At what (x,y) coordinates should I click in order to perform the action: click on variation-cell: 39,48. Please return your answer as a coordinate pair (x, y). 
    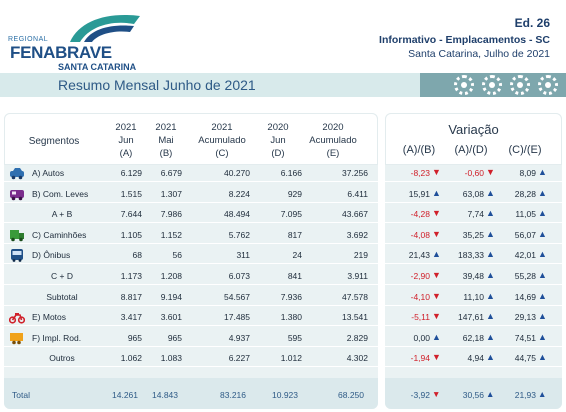
    Looking at the image, I should click on (473, 276).